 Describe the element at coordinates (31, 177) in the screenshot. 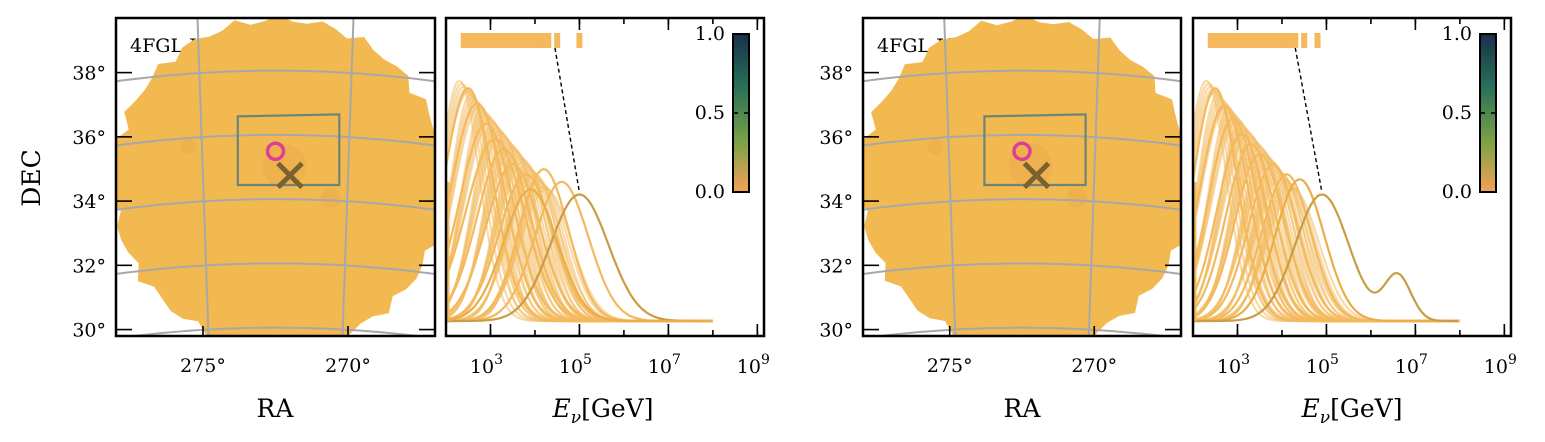

I see `y-axis-label: DEC` at that location.